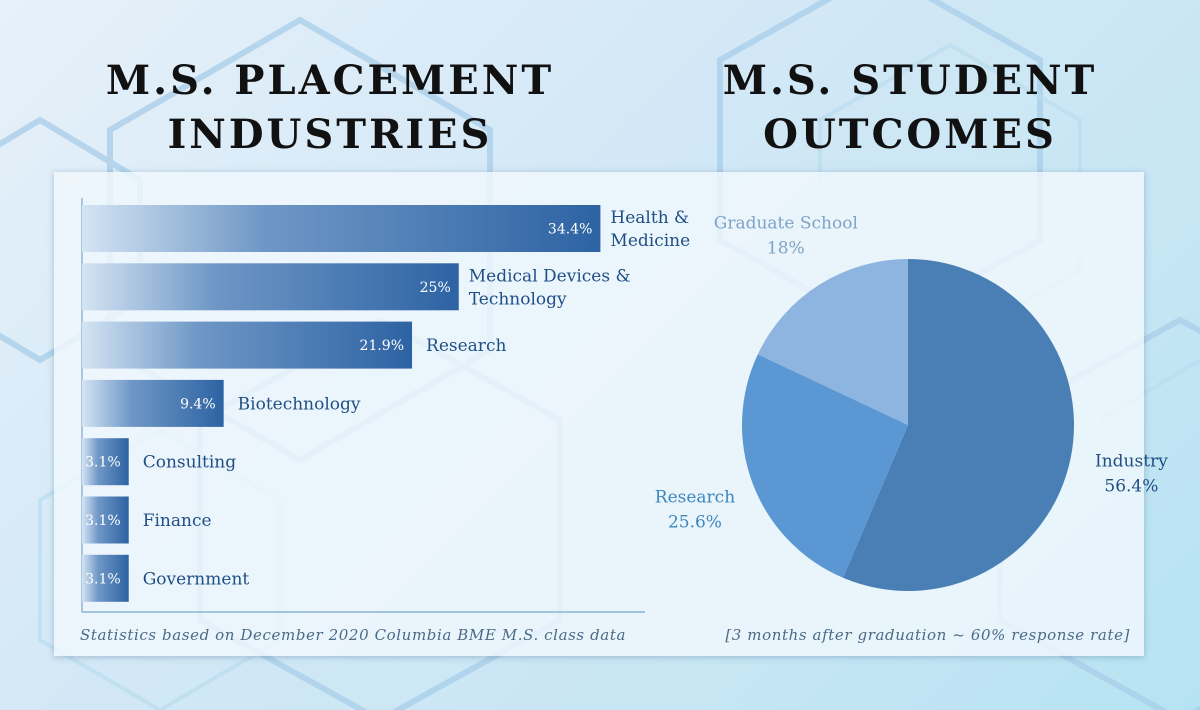 The width and height of the screenshot is (1200, 710). I want to click on bar-biotechnology, so click(153, 403).